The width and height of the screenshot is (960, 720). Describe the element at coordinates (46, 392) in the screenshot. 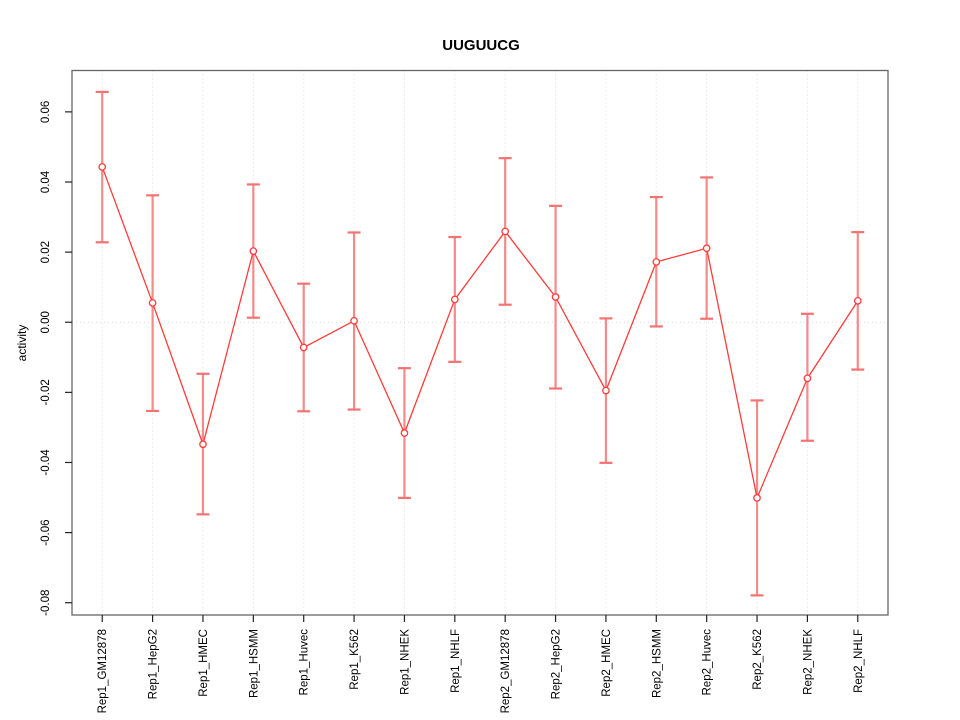

I see `y-tick-label: -0.02` at that location.